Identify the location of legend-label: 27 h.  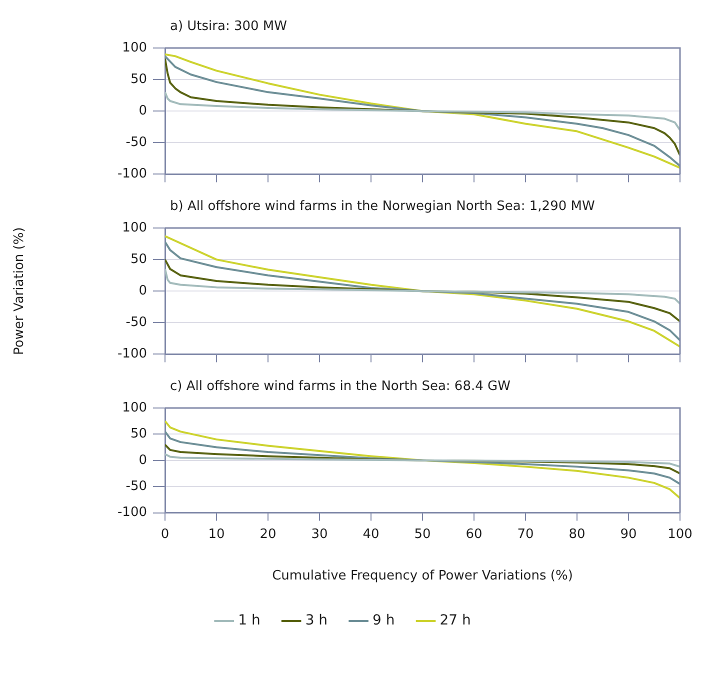
(455, 620).